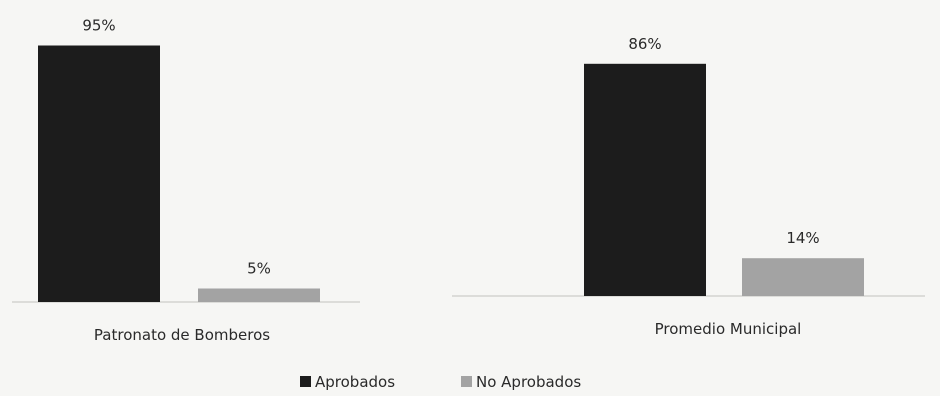 The image size is (940, 396). I want to click on category-label-1: Promedio Municipal, so click(728, 329).